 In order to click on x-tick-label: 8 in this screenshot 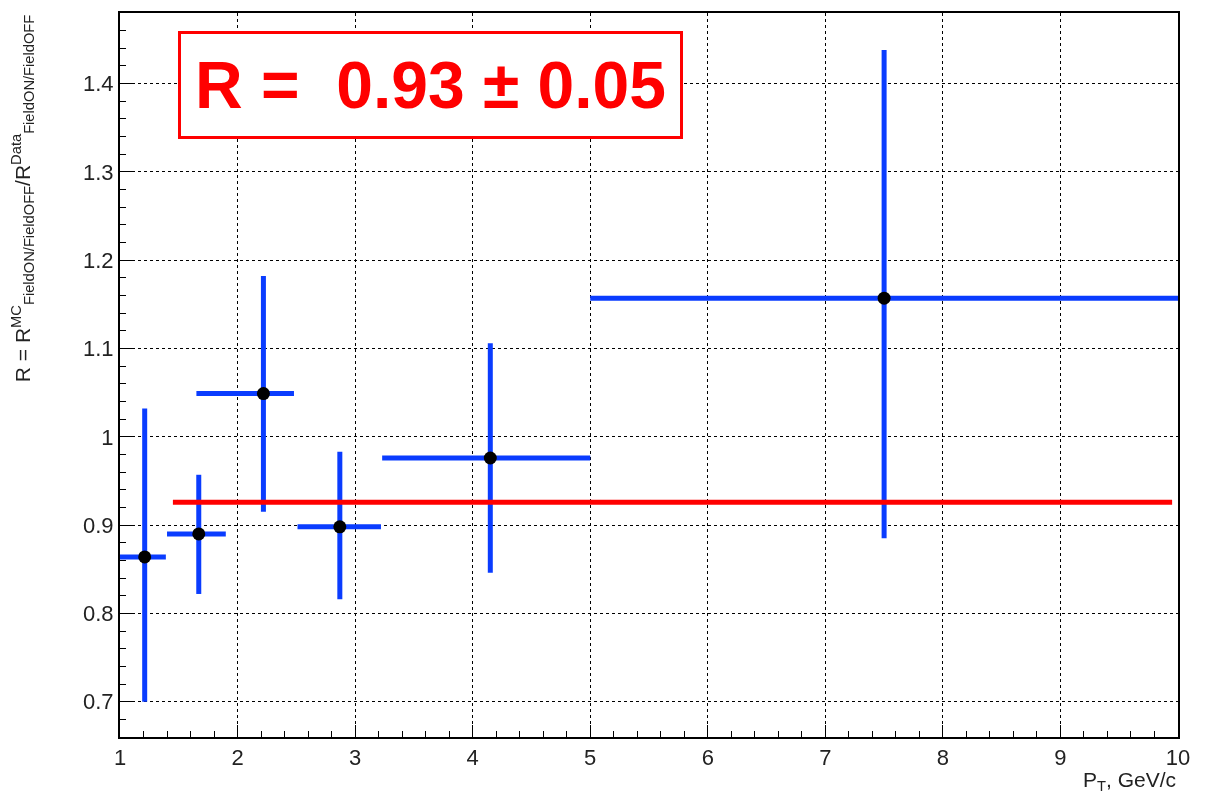, I will do `click(943, 758)`.